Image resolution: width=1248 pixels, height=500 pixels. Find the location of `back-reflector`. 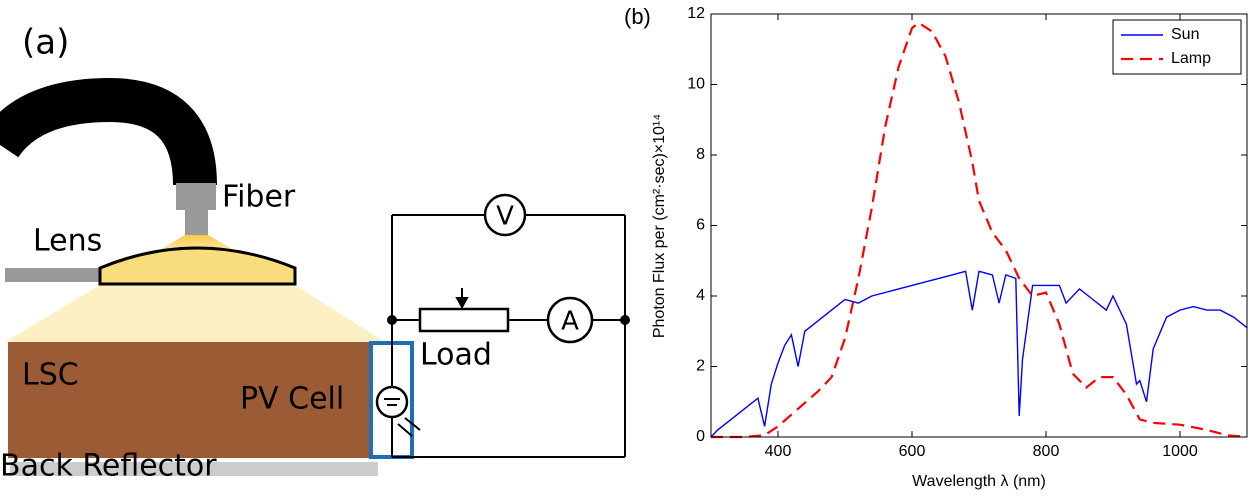

back-reflector is located at coordinates (194, 469).